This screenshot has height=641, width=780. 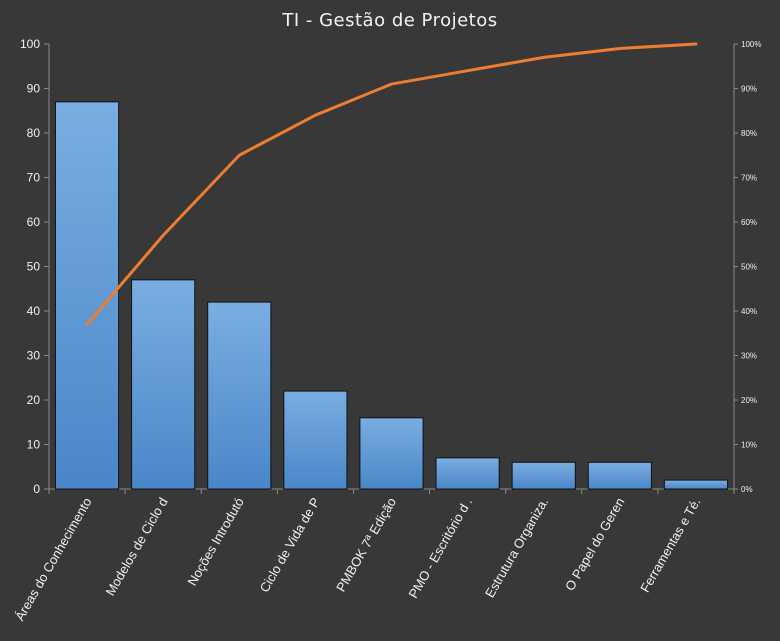 I want to click on x-tick-label: Noções Introdutó, so click(x=215, y=541).